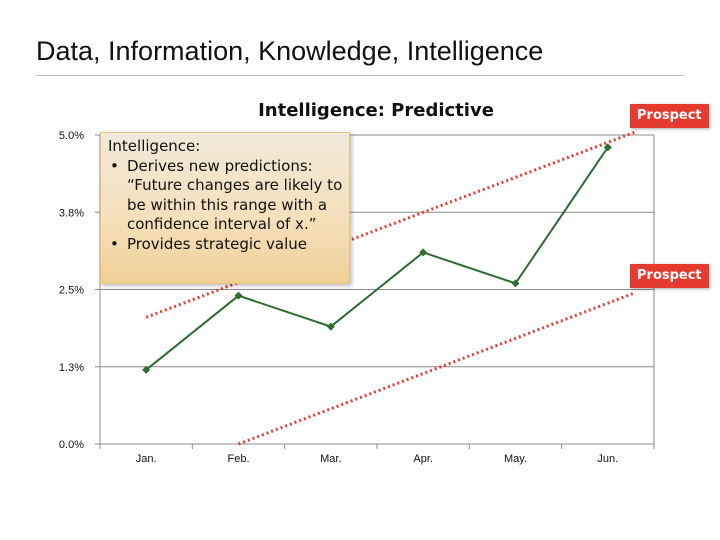  What do you see at coordinates (423, 459) in the screenshot?
I see `x-tick-label: Apr.` at bounding box center [423, 459].